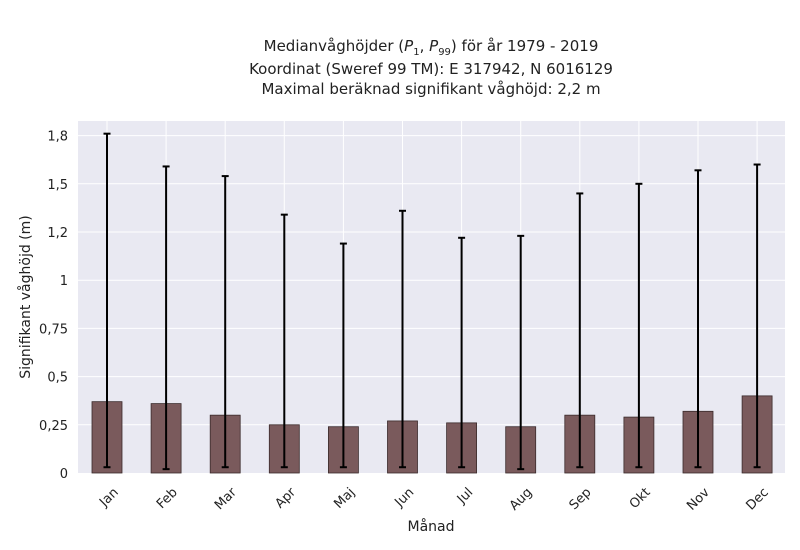 This screenshot has width=800, height=550. What do you see at coordinates (521, 352) in the screenshot?
I see `error-bar-aug` at bounding box center [521, 352].